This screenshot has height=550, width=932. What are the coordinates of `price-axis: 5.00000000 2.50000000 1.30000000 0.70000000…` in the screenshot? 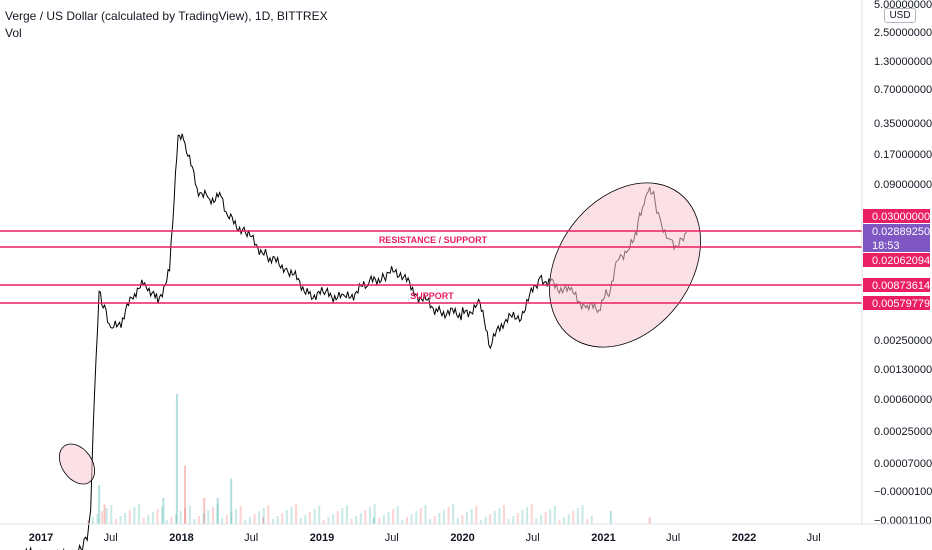 It's located at (896, 263).